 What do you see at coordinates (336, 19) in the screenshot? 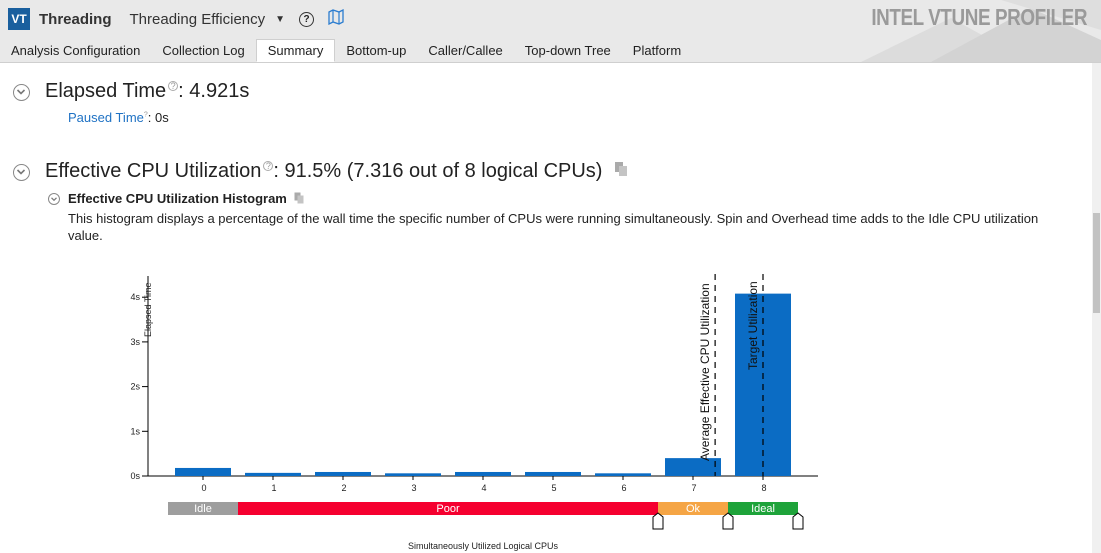
I see `map-icon` at bounding box center [336, 19].